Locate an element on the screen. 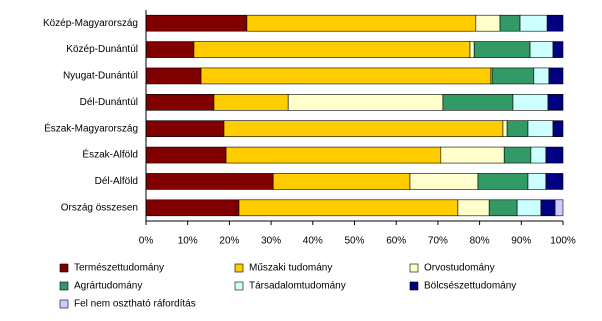  legend-label: Természettudomány is located at coordinates (119, 268).